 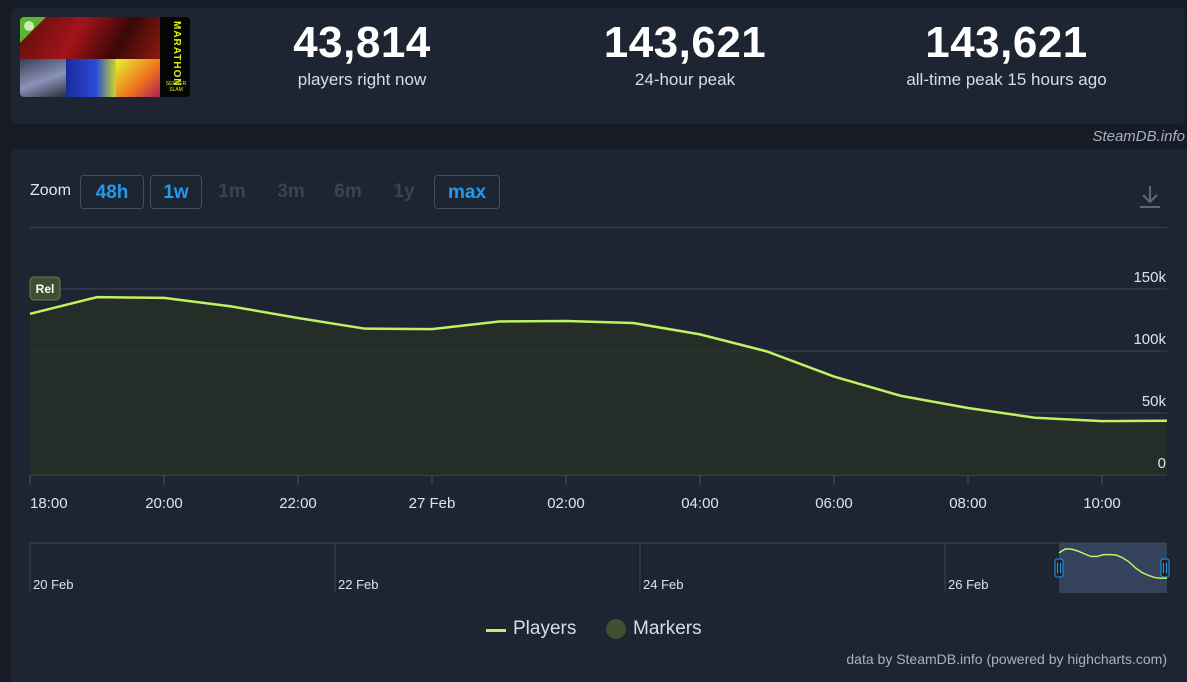 What do you see at coordinates (53, 584) in the screenshot?
I see `navigator-label: 20 Feb` at bounding box center [53, 584].